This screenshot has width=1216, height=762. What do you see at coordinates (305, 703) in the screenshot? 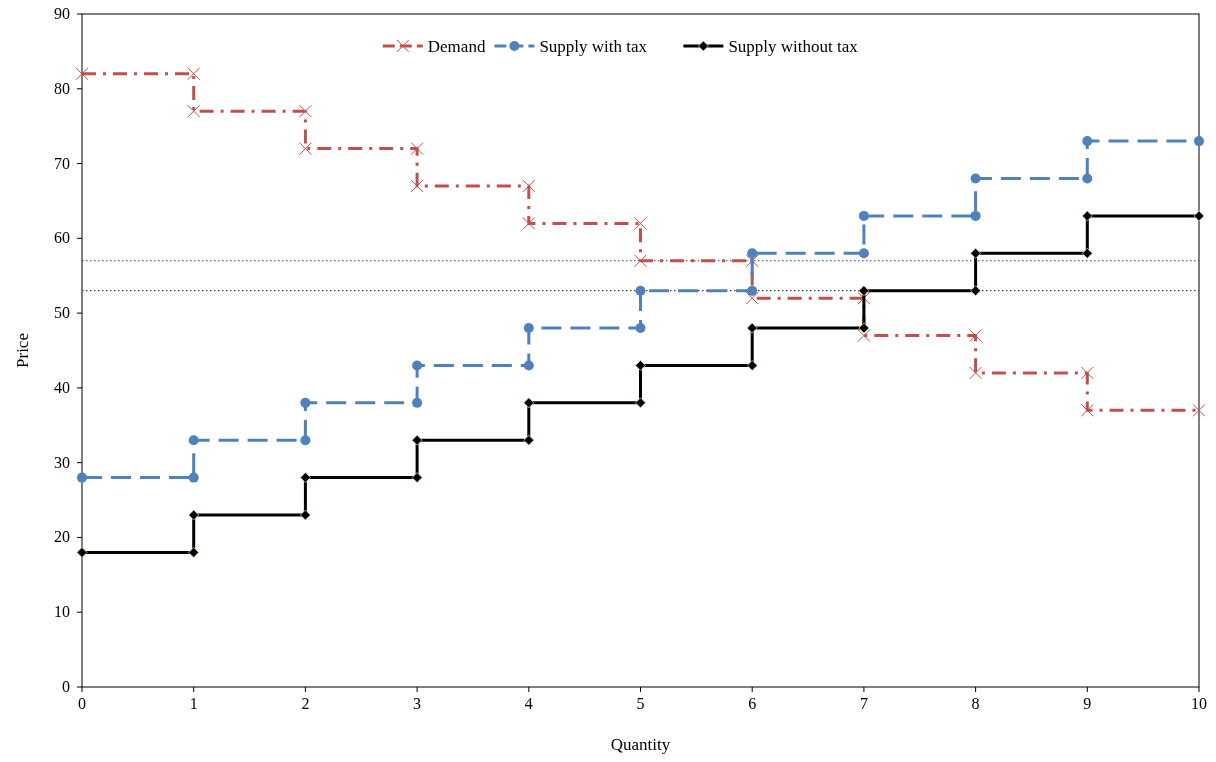
I see `x-tick-label: 2` at bounding box center [305, 703].